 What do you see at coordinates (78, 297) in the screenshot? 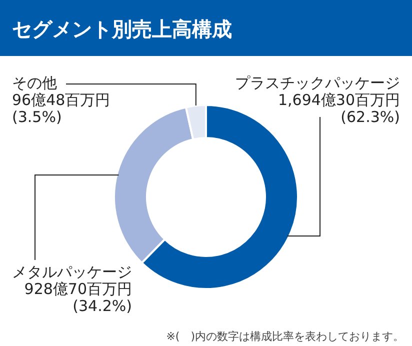
I see `data-label: 928億70百万円 (34.2%)` at bounding box center [78, 297].